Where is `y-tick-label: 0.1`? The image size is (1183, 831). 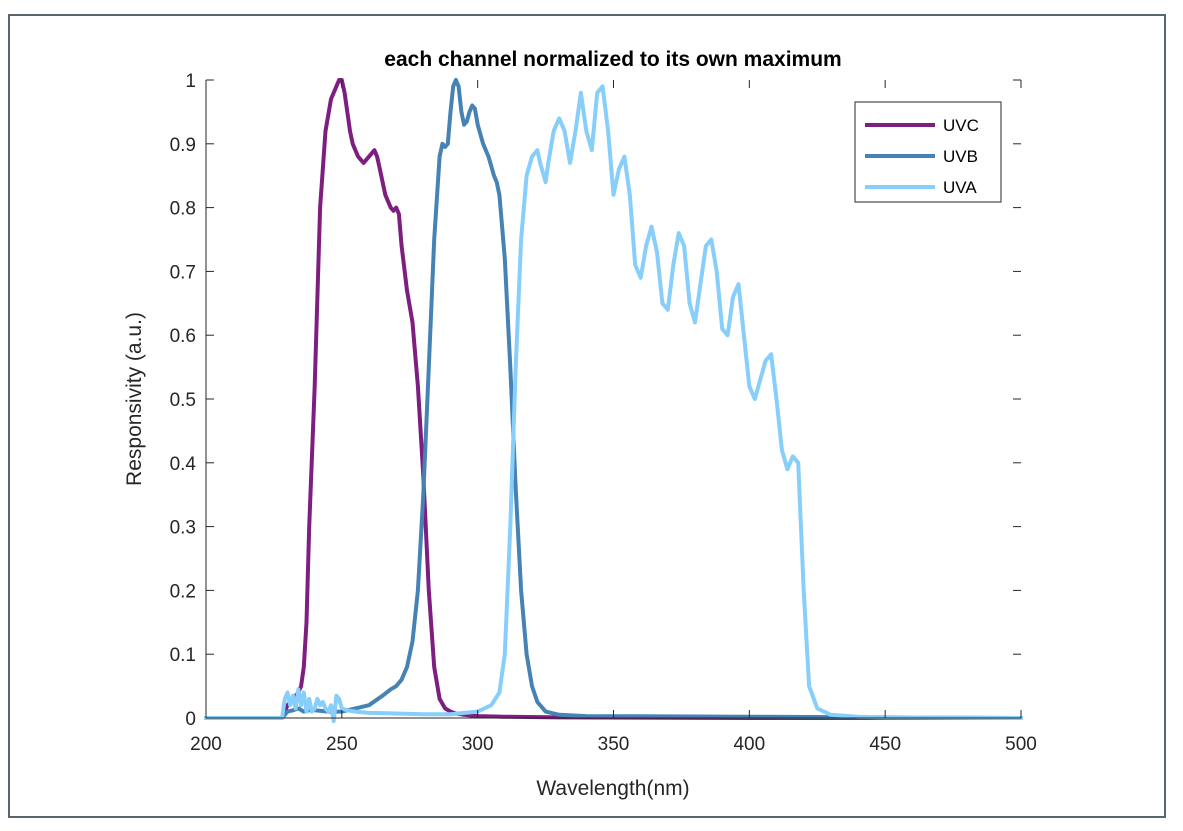
y-tick-label: 0.1 is located at coordinates (183, 655).